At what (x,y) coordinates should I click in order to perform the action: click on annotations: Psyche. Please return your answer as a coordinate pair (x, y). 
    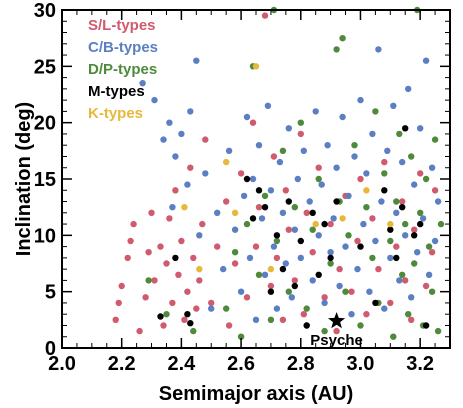
    Looking at the image, I should click on (336, 330).